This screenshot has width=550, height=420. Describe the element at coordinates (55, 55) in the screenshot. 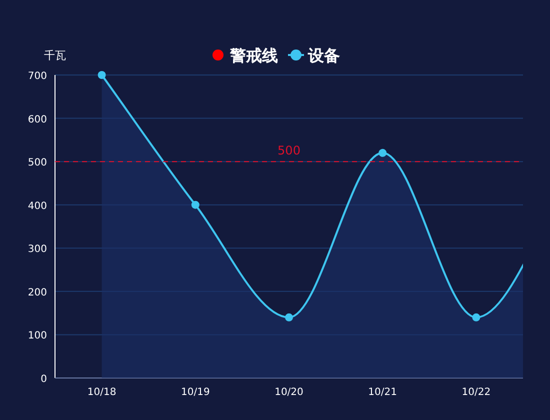

I see `y-axis-title: 千瓦` at that location.